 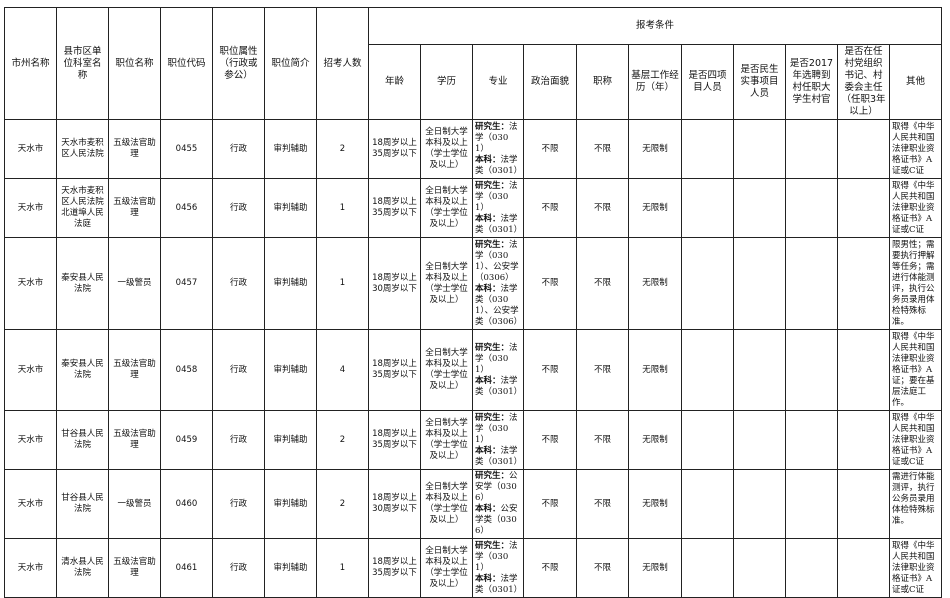 What do you see at coordinates (82, 63) in the screenshot?
I see `header-unit: 县市区单位科室名称` at bounding box center [82, 63].